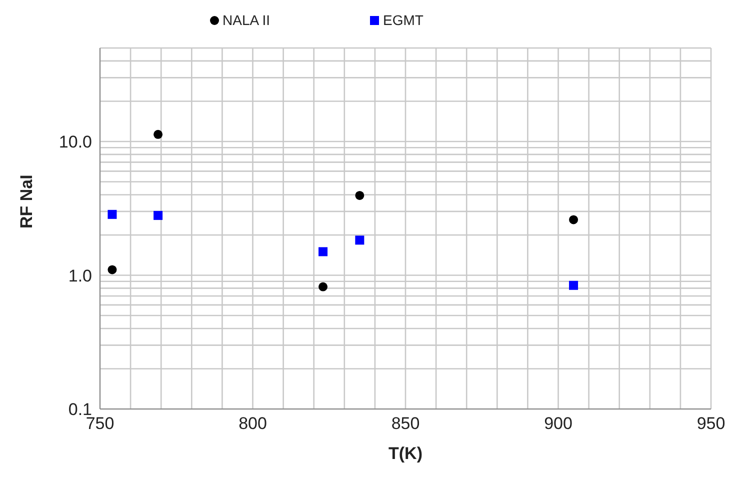  What do you see at coordinates (75, 142) in the screenshot?
I see `y-tick-label: 10.0` at bounding box center [75, 142].